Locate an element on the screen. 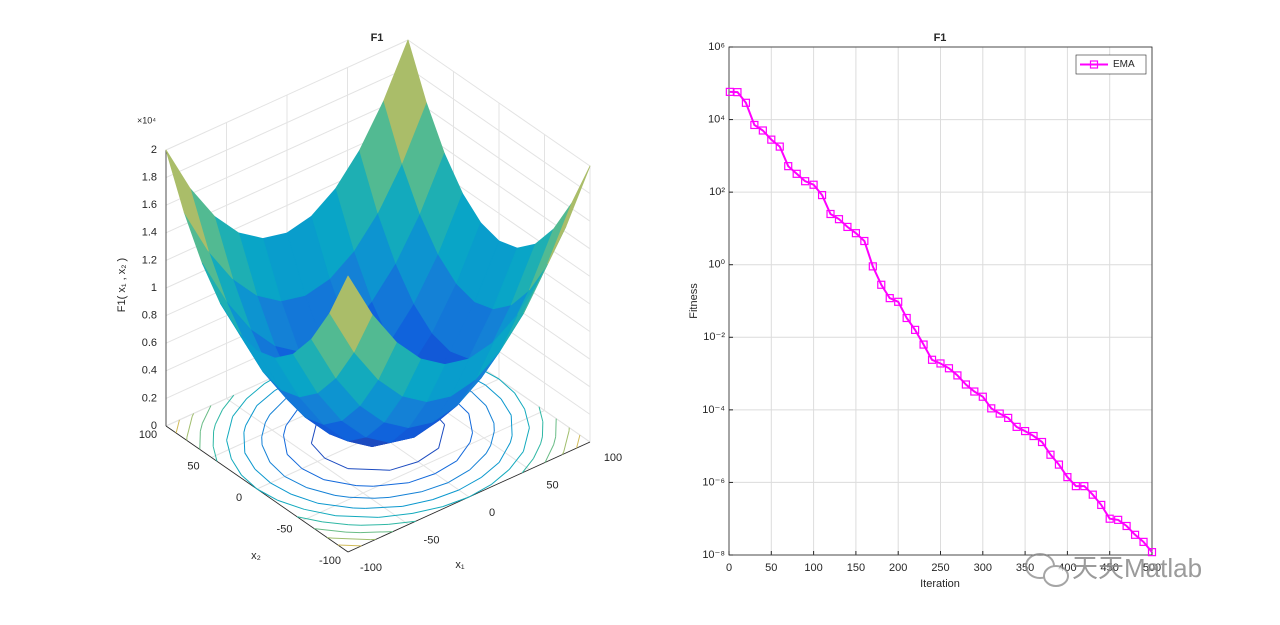 The height and width of the screenshot is (625, 1280). z-tick-label: 1.2 is located at coordinates (149, 260).